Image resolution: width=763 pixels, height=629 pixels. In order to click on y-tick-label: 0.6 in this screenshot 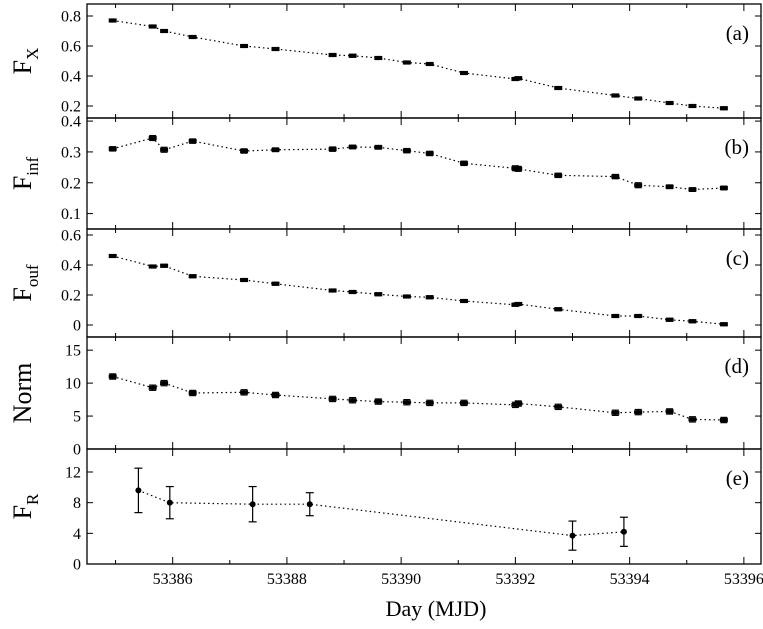, I will do `click(71, 47)`.